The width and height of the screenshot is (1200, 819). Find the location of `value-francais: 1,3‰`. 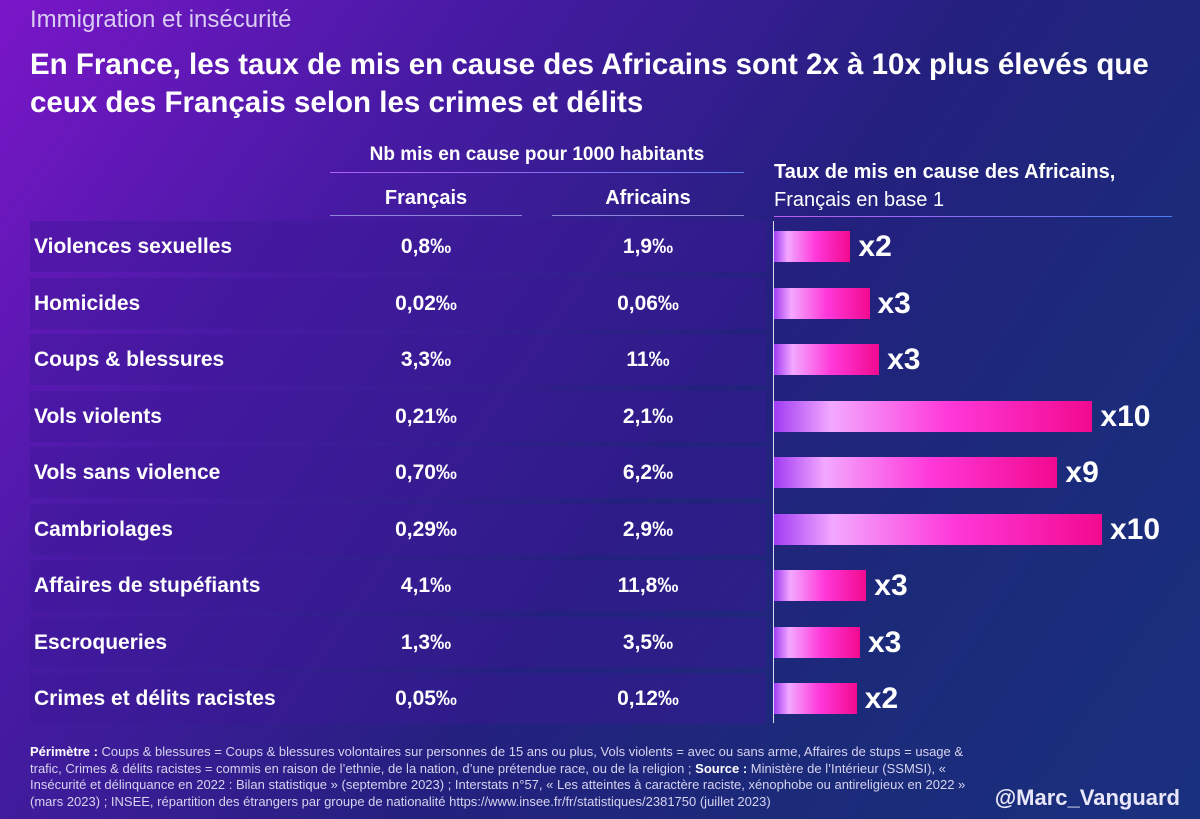

value-francais: 1,3‰ is located at coordinates (426, 642).